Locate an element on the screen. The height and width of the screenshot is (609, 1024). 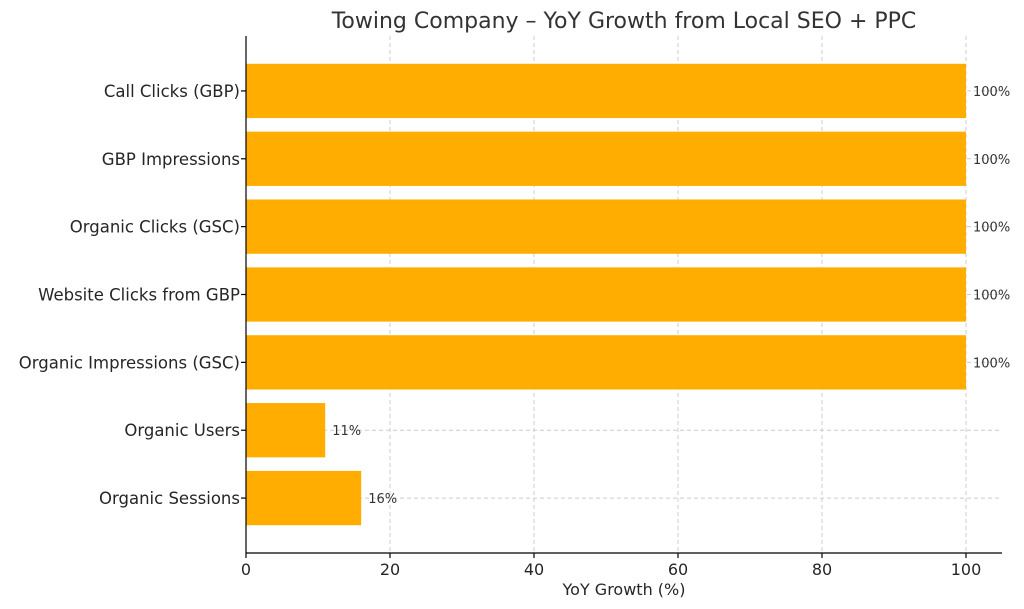
x-tick-label: 80 is located at coordinates (822, 569).